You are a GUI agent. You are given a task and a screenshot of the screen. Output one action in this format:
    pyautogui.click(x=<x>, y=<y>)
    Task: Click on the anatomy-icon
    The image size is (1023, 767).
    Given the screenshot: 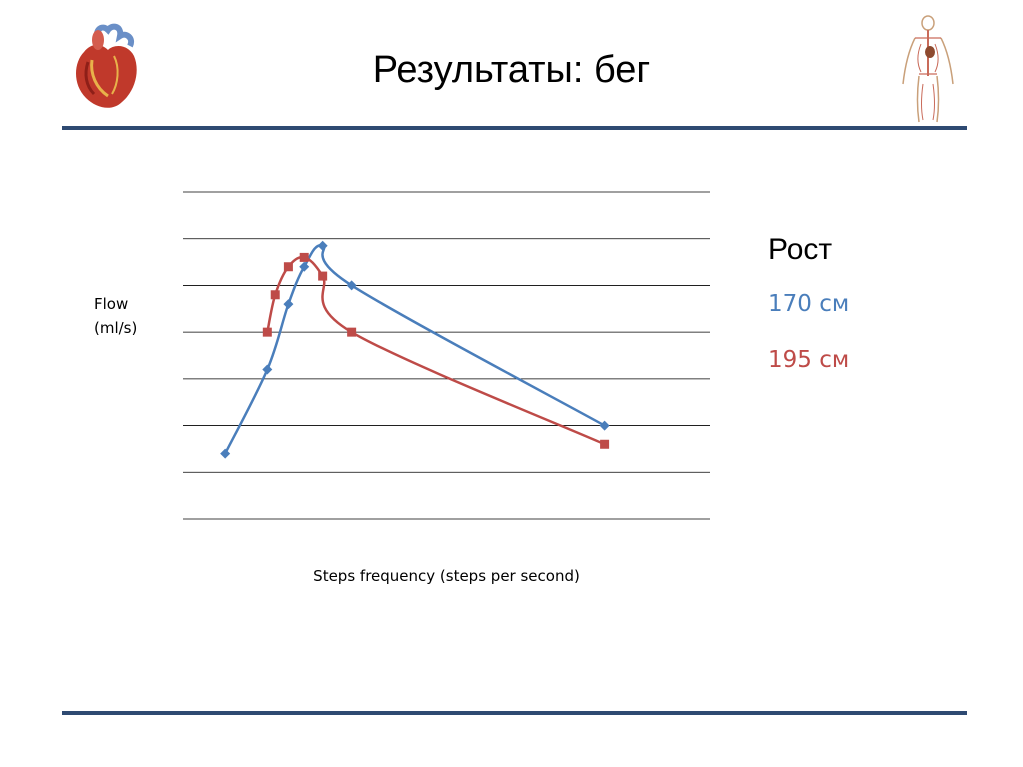 What is the action you would take?
    pyautogui.click(x=928, y=69)
    